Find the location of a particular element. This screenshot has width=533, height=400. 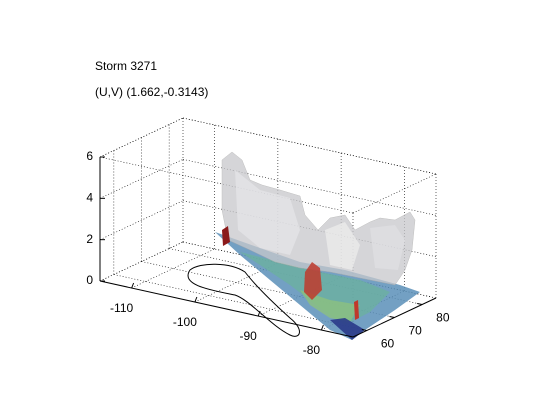

y-tick-label: 70 is located at coordinates (416, 331).